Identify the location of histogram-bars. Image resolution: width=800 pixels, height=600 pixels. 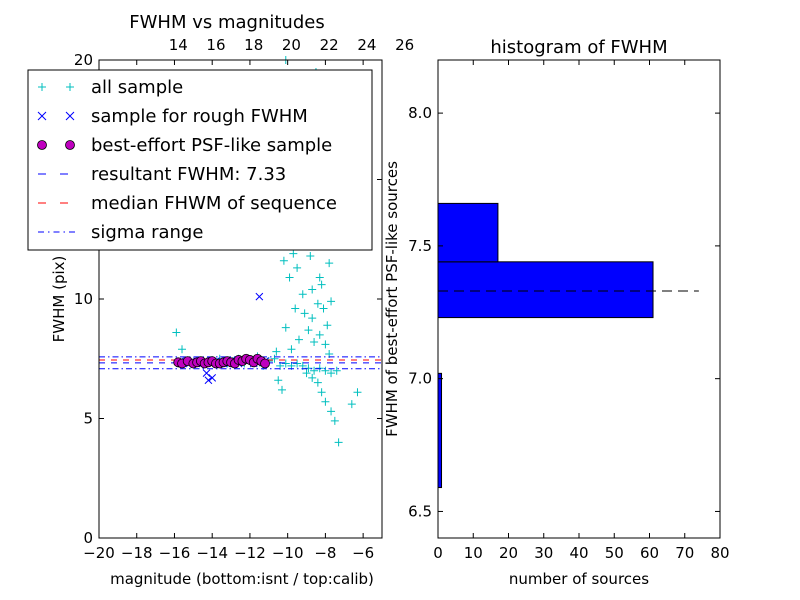
(545, 345).